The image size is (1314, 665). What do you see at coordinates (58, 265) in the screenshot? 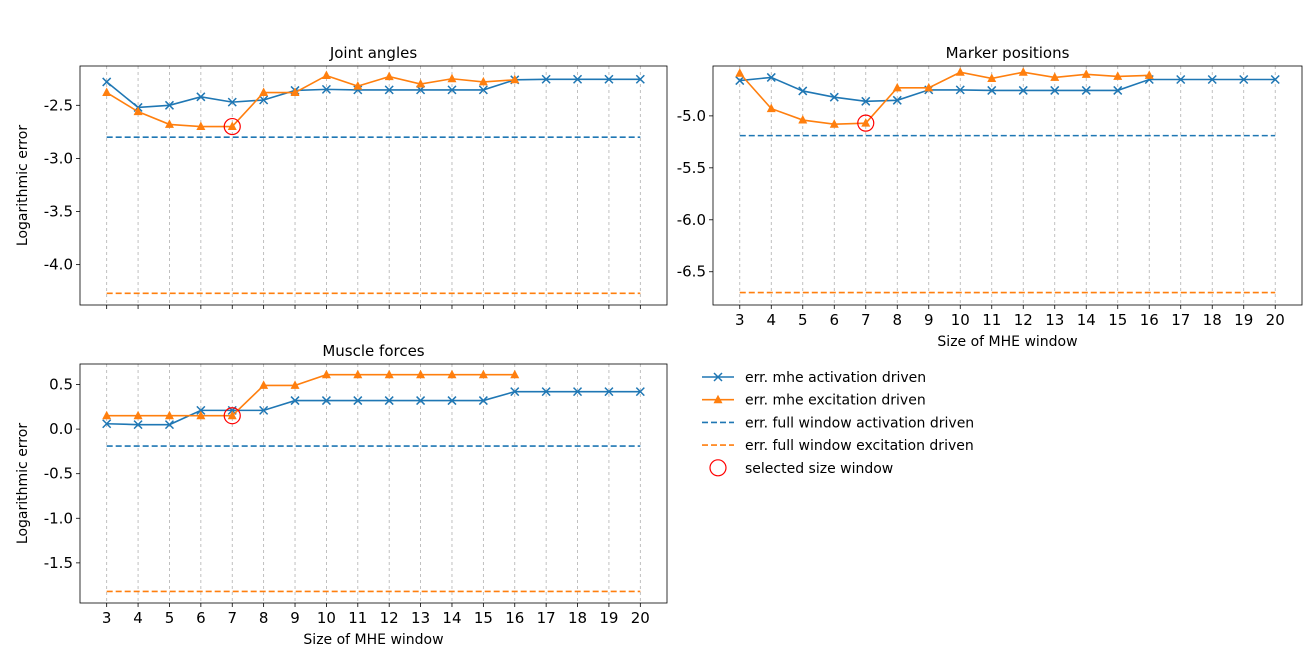
I see `joint-angles-ytick-label: -4.0` at bounding box center [58, 265].